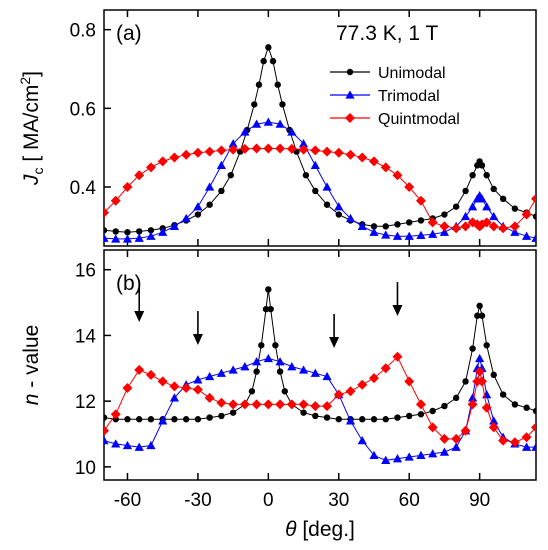 This screenshot has height=550, width=548. I want to click on x-axis-title: θ [deg.], so click(320, 529).